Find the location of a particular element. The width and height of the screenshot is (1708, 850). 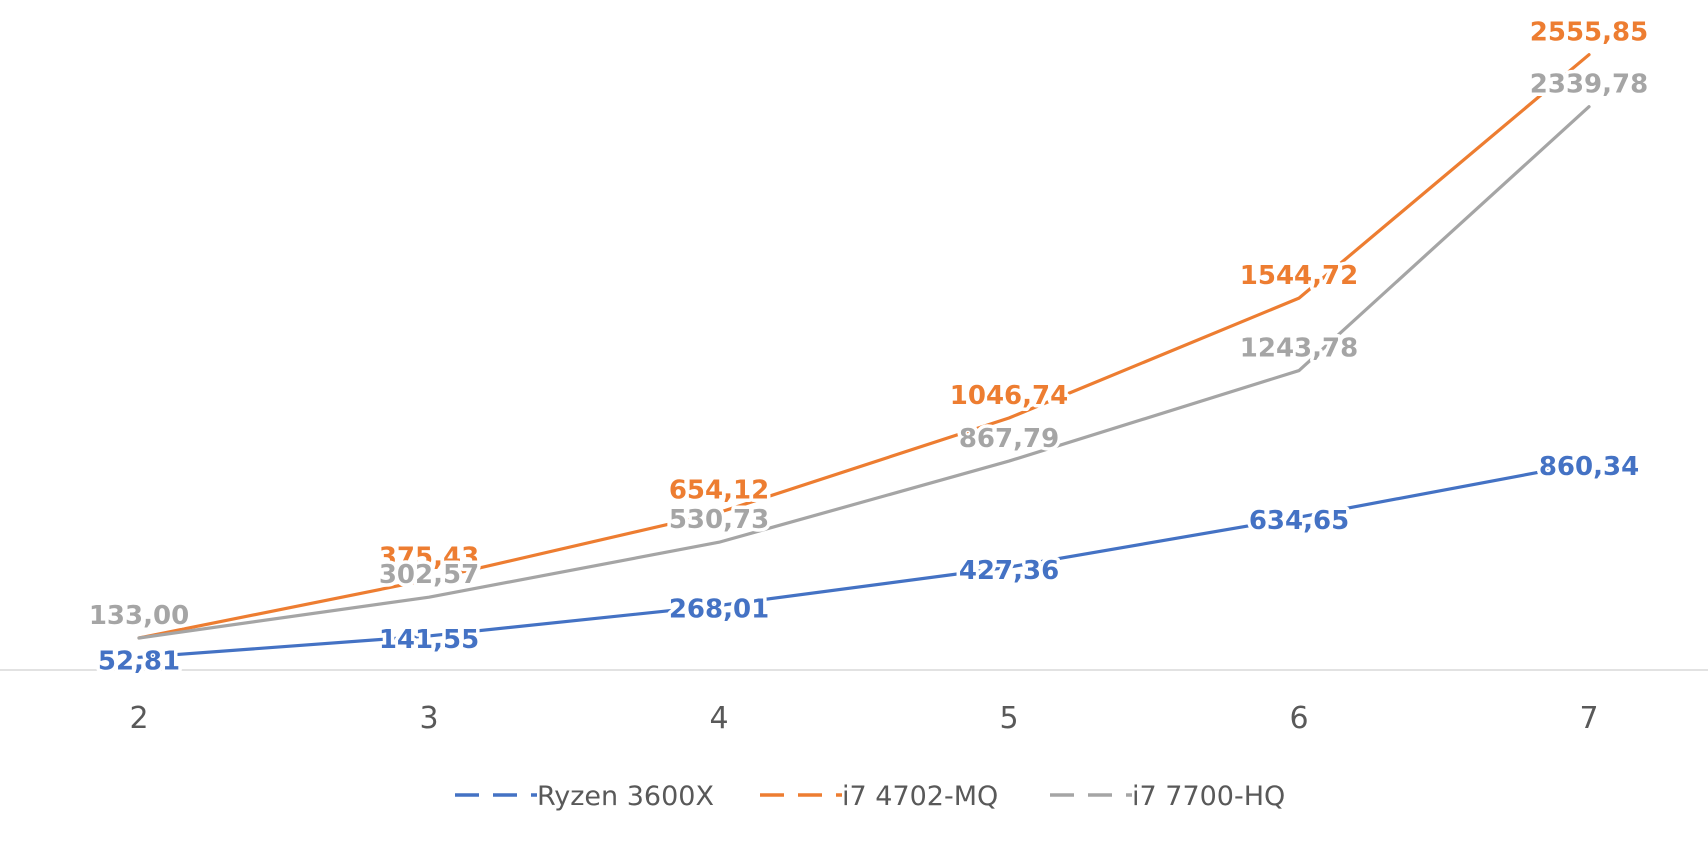

x-tick-label: 6 is located at coordinates (1298, 718).